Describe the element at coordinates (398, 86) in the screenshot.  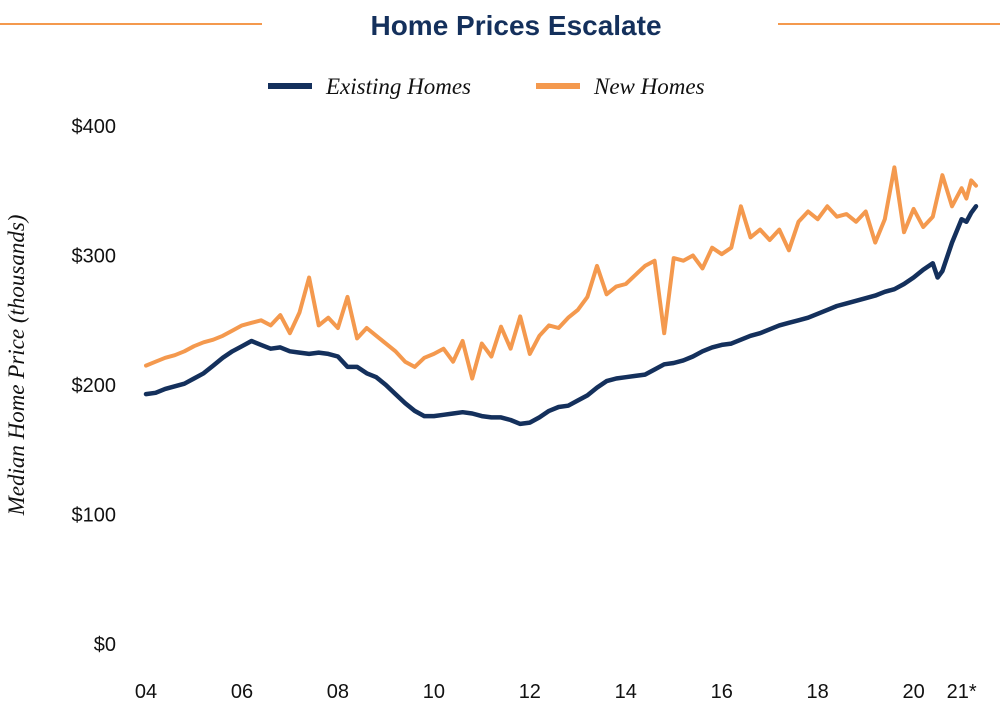
I see `legend-label-existing: Existing Homes` at that location.